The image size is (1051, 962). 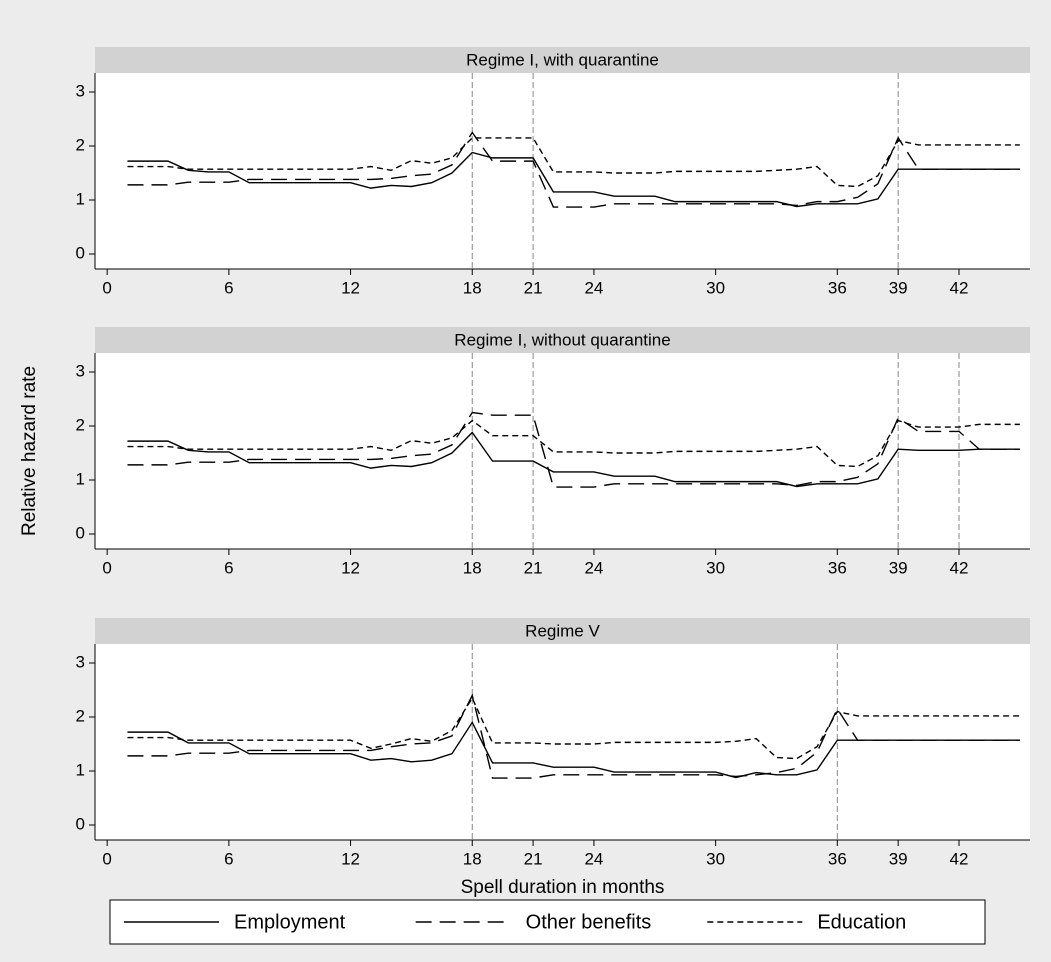 I want to click on panel-title: Regime I, with quarantine, so click(x=562, y=59).